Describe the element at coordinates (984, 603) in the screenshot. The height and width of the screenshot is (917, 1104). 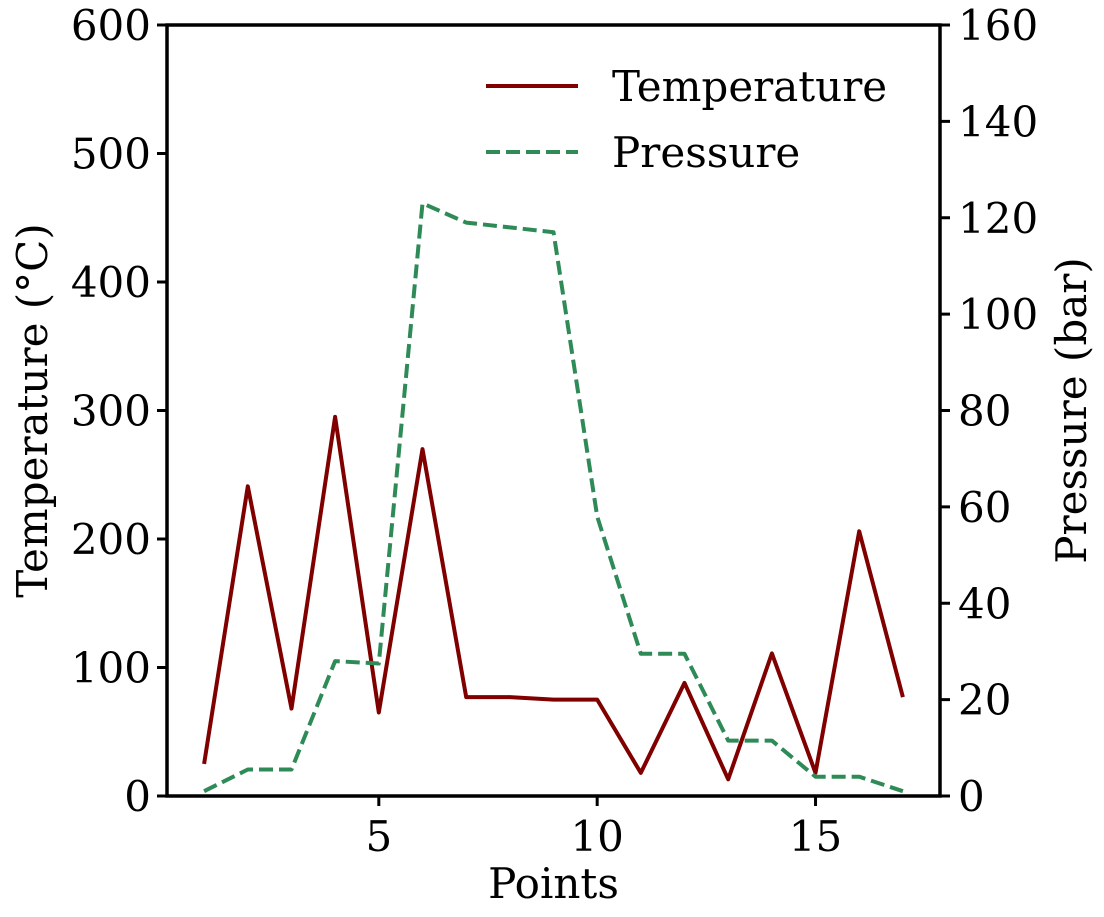
I see `y-right-tick-label: 40` at that location.